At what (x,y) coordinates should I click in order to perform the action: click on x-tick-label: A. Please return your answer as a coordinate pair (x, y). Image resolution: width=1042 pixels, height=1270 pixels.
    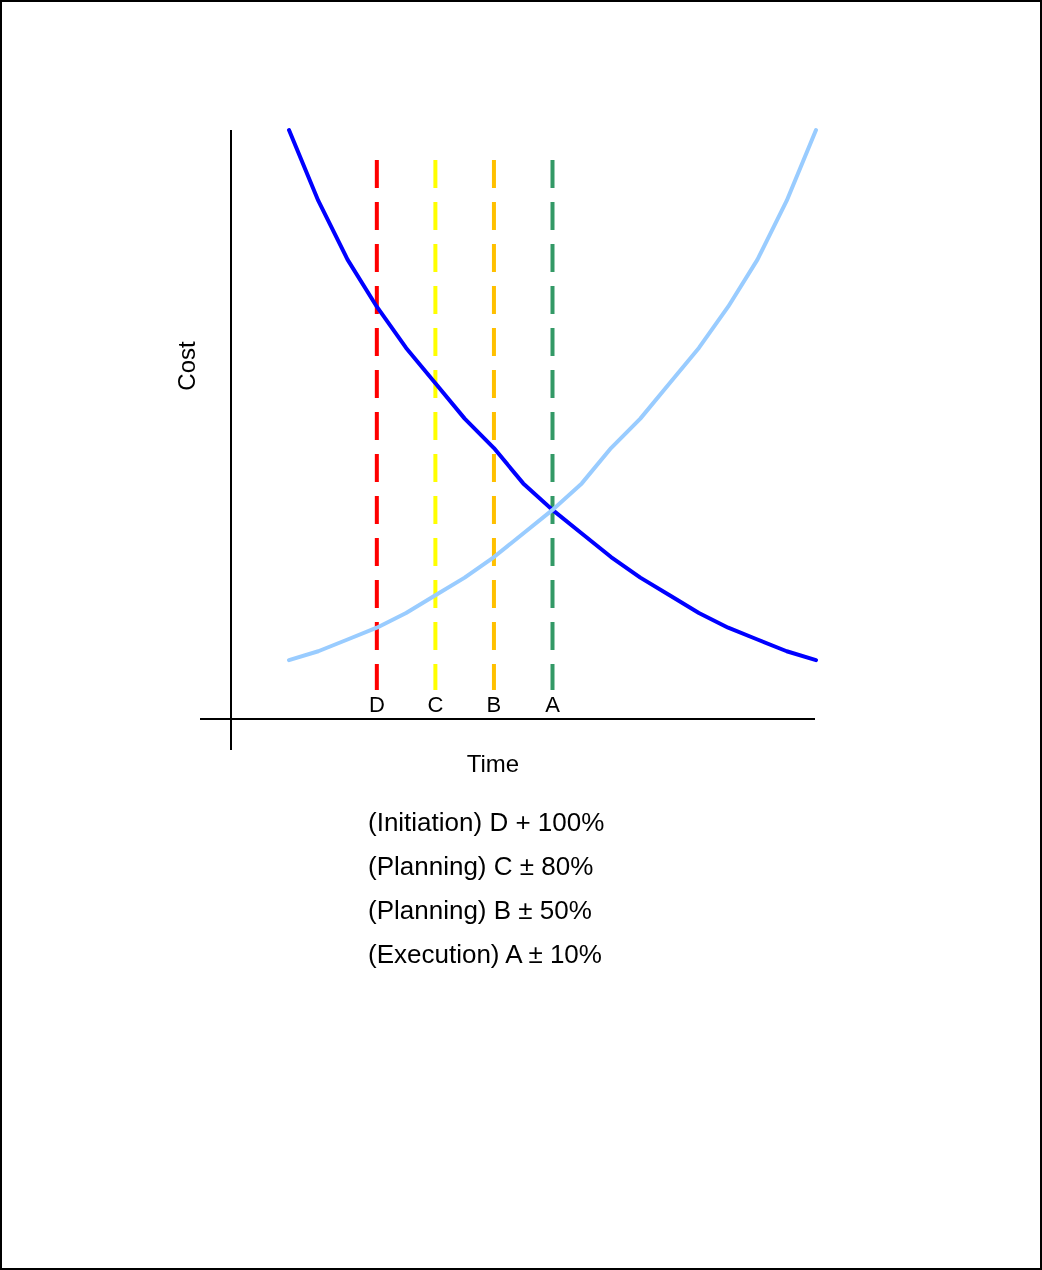
    Looking at the image, I should click on (553, 704).